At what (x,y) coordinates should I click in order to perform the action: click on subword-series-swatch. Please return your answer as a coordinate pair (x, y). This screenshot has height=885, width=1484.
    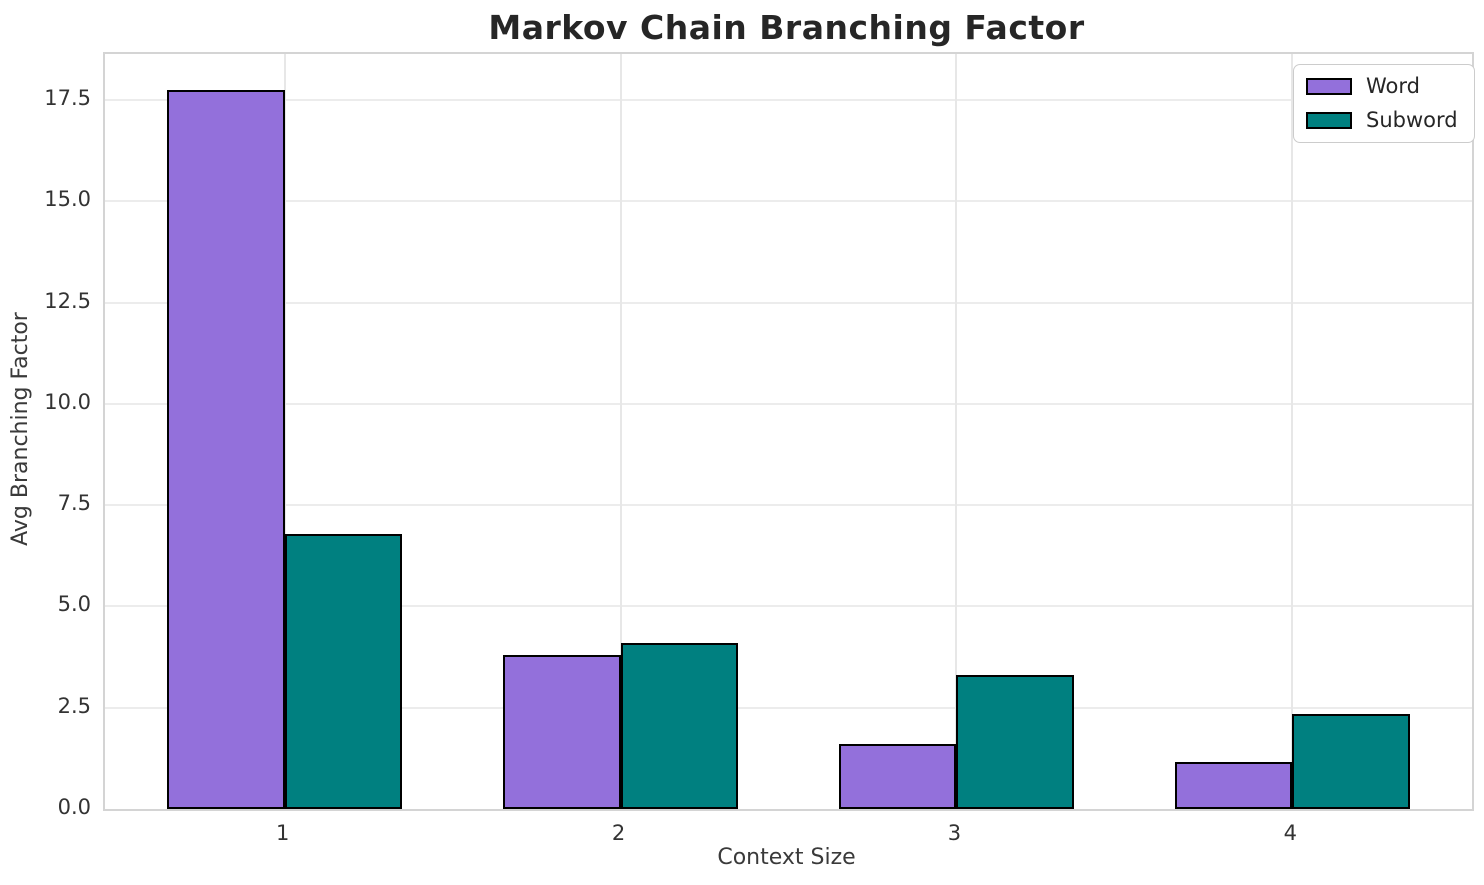
    Looking at the image, I should click on (1329, 120).